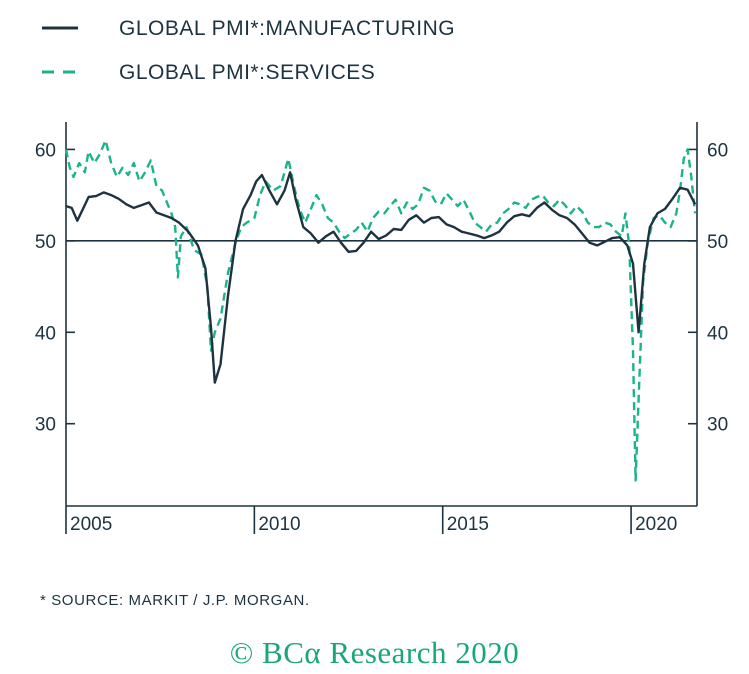 This screenshot has height=674, width=749. Describe the element at coordinates (247, 72) in the screenshot. I see `legend-label-services: GLOBAL PMI*:SERVICES` at that location.